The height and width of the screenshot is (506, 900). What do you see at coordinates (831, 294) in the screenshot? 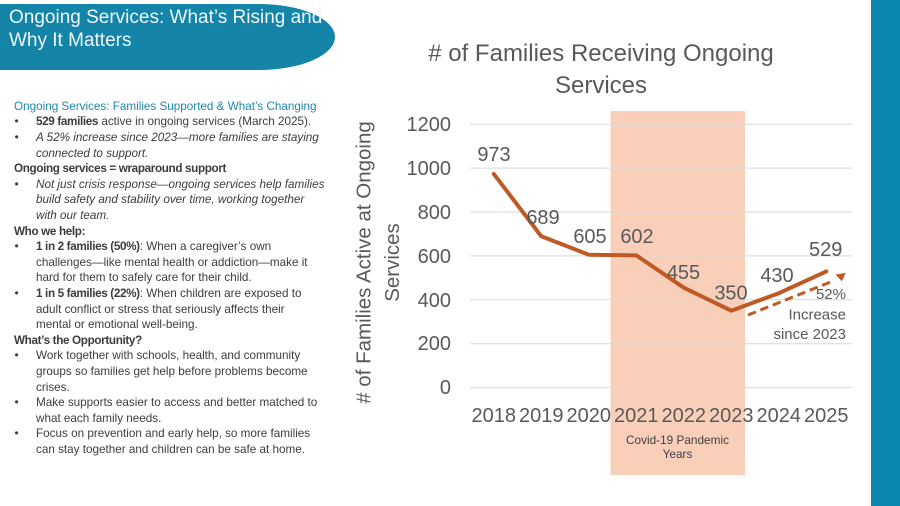
I see `svg-text: 52%` at bounding box center [831, 294].